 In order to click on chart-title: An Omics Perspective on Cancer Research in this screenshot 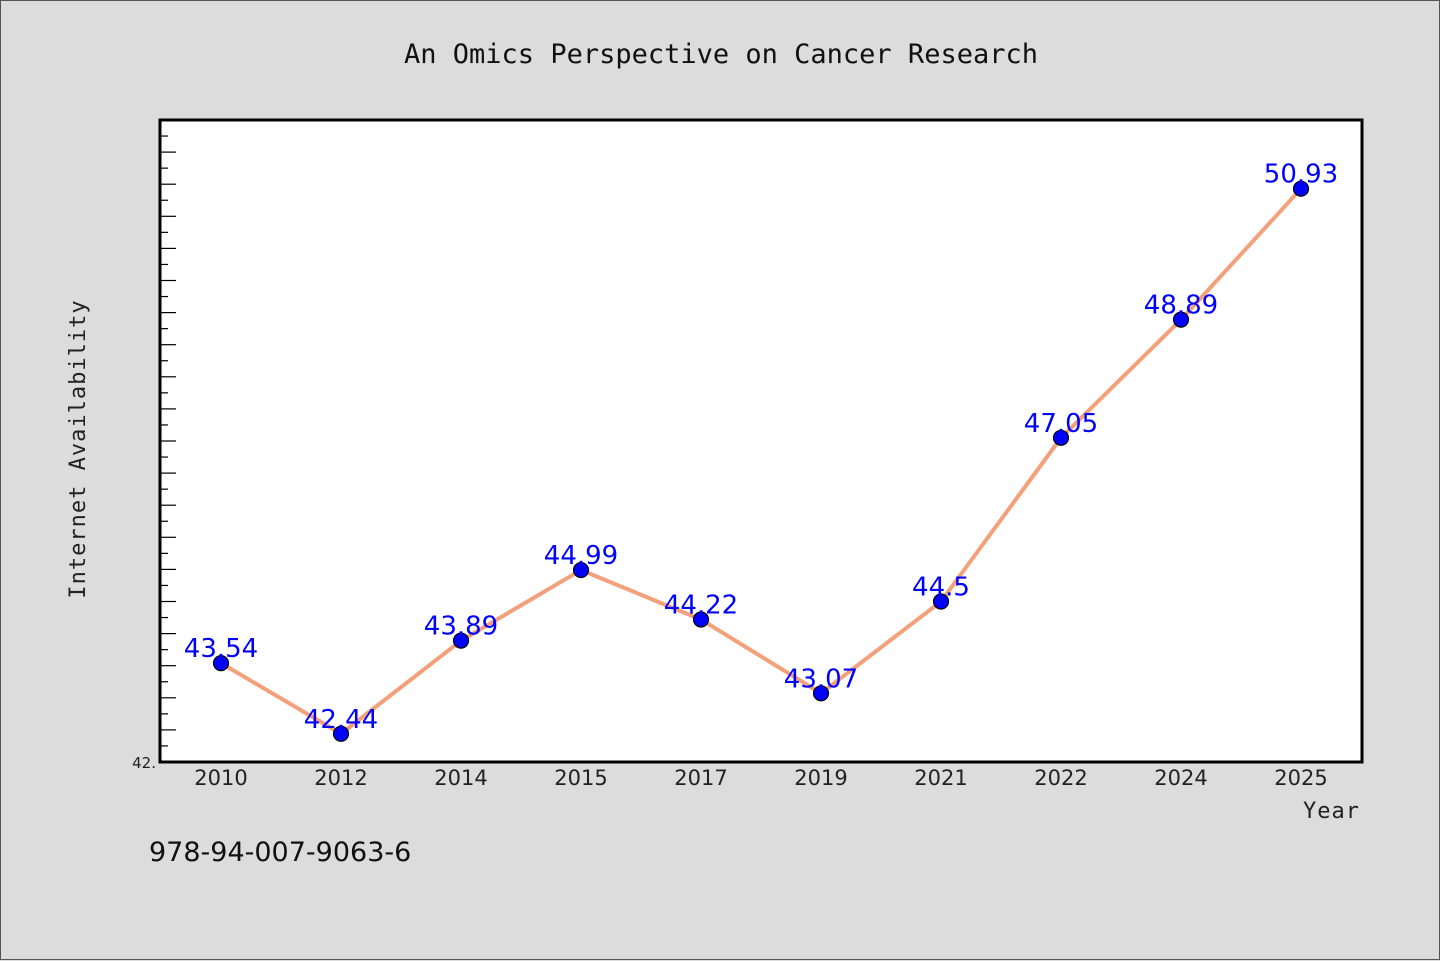, I will do `click(721, 54)`.